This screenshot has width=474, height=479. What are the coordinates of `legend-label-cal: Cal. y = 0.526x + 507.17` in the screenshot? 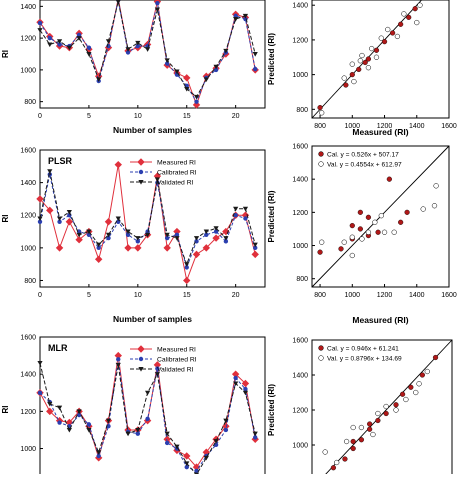 It's located at (363, 155).